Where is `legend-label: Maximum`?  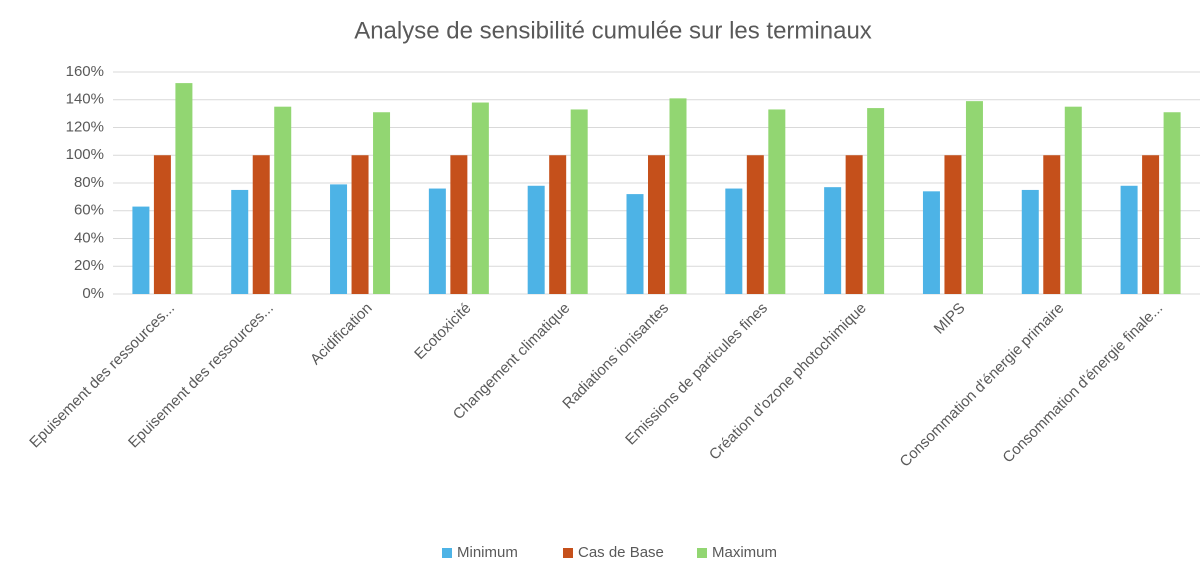
legend-label: Maximum is located at coordinates (744, 552).